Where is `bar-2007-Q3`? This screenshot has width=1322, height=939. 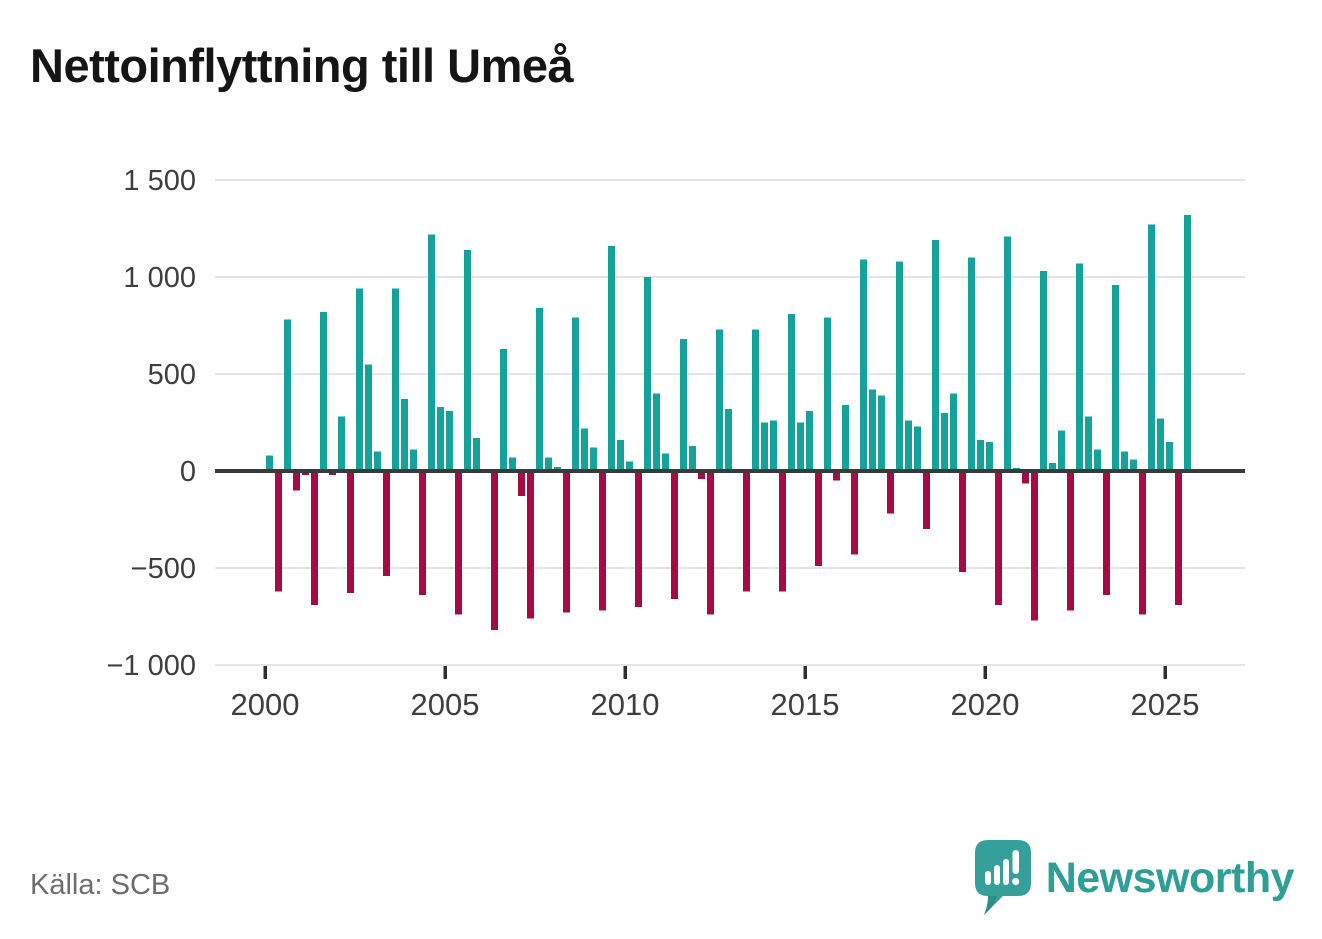 bar-2007-Q3 is located at coordinates (539, 389).